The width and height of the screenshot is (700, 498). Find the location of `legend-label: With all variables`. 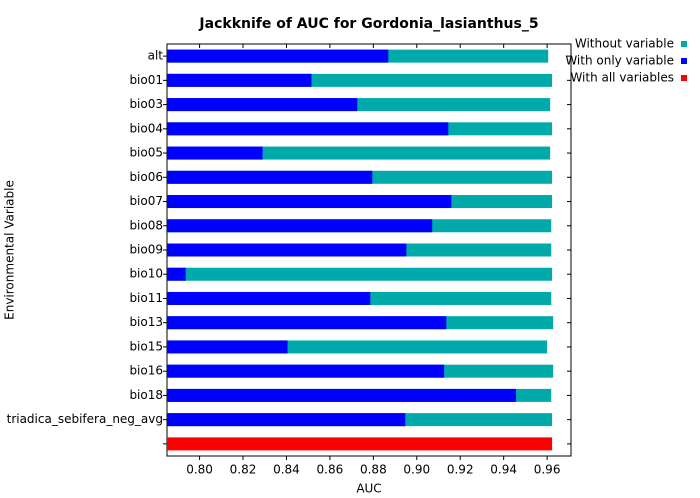

legend-label: With all variables is located at coordinates (622, 78).